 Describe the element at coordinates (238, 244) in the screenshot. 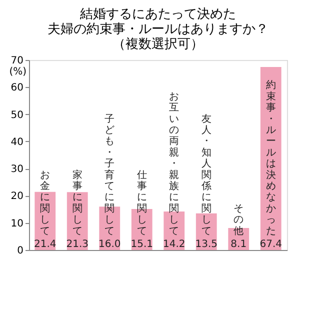

I see `data-label: 8.1` at that location.